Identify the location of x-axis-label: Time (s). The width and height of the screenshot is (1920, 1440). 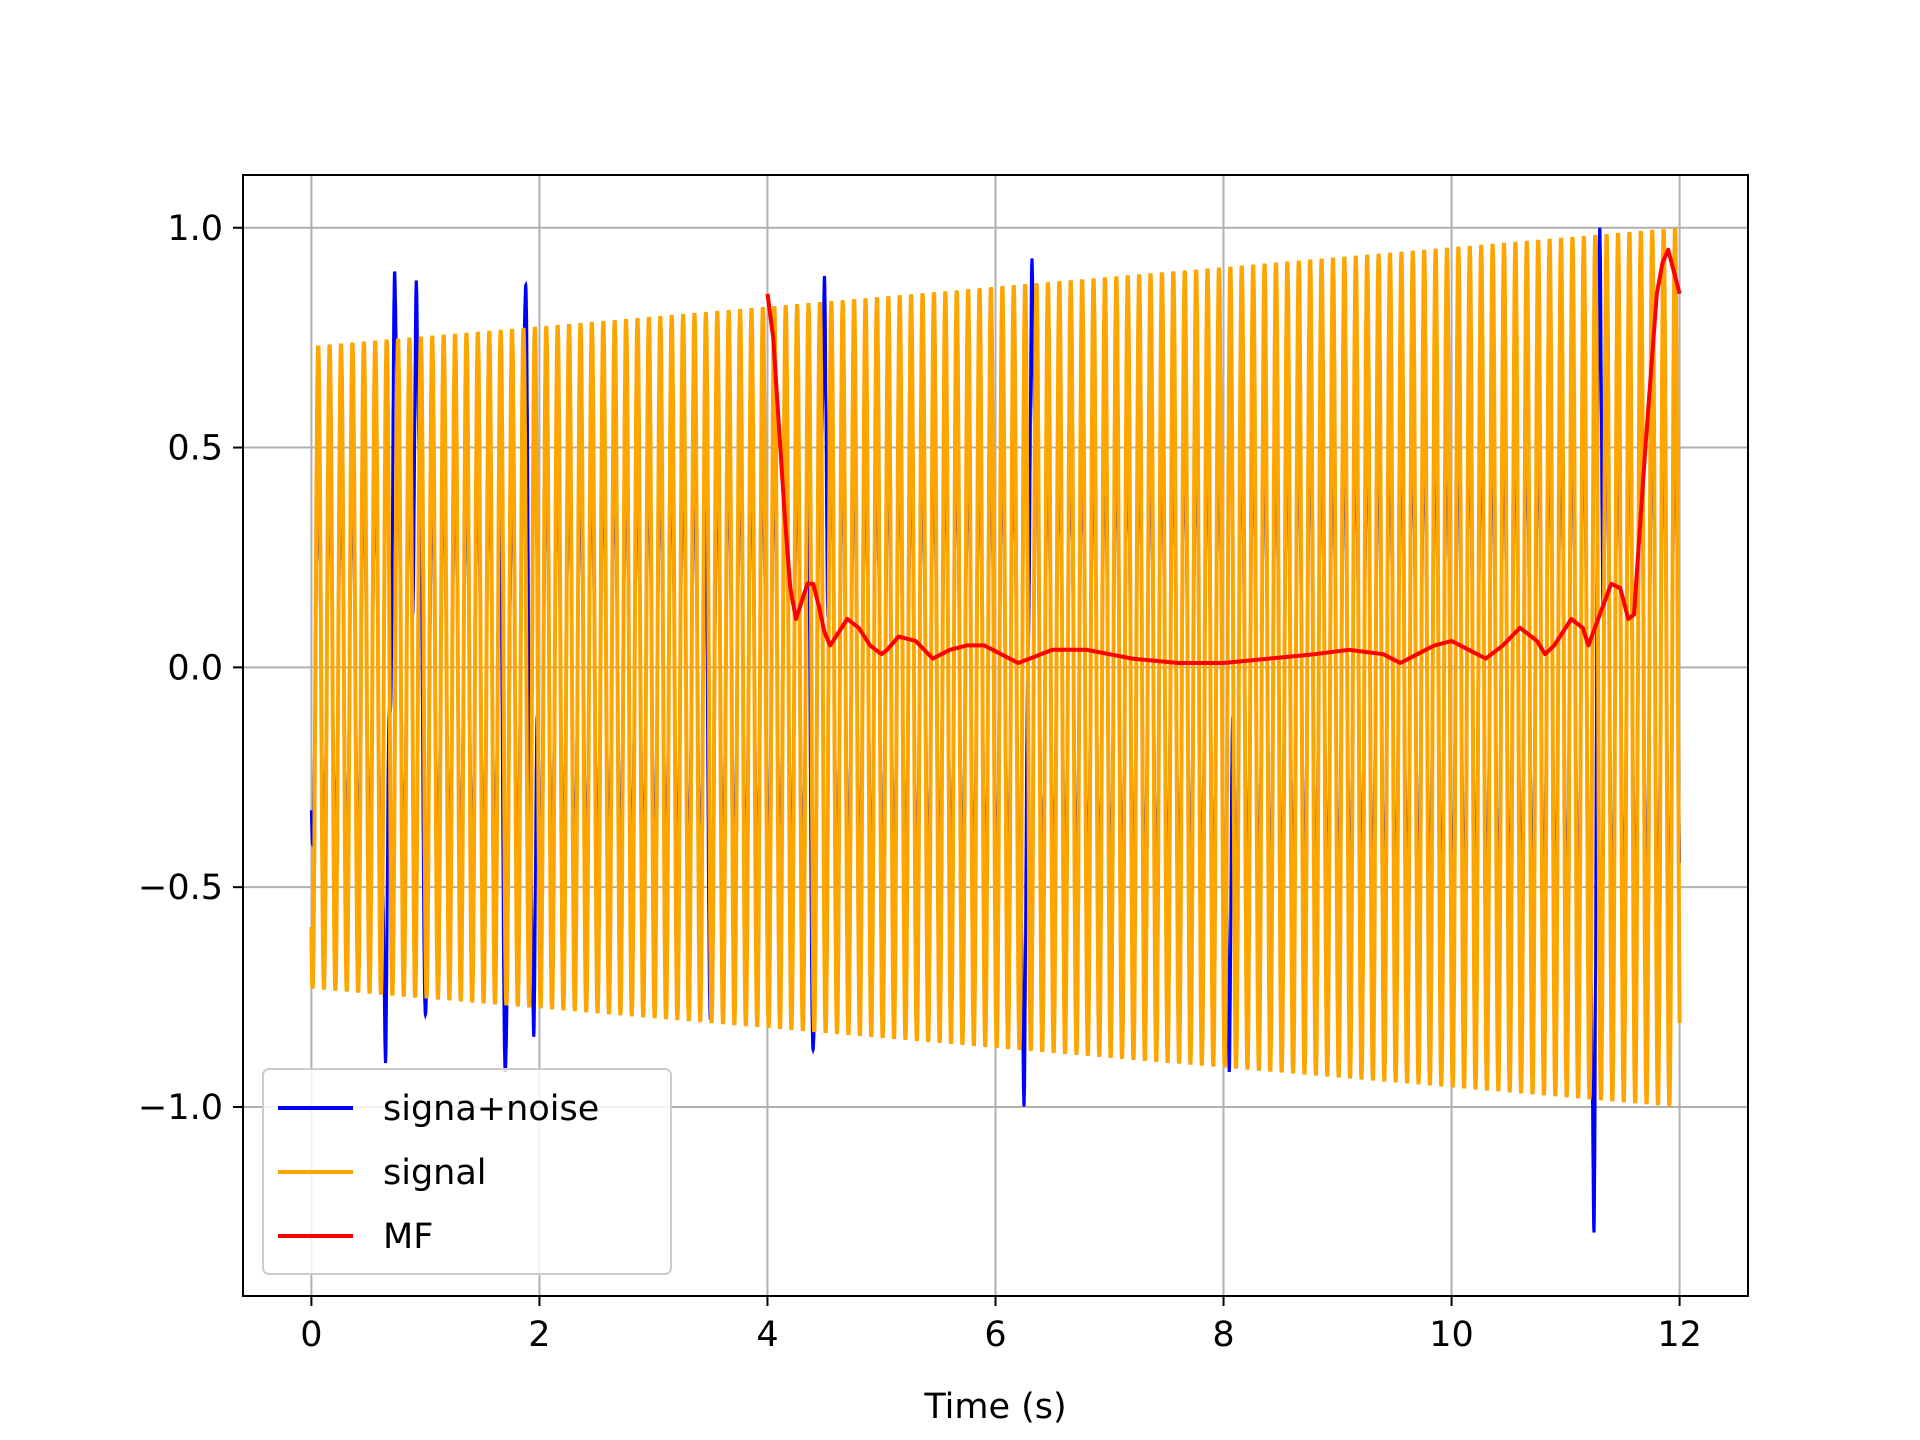
(994, 1407).